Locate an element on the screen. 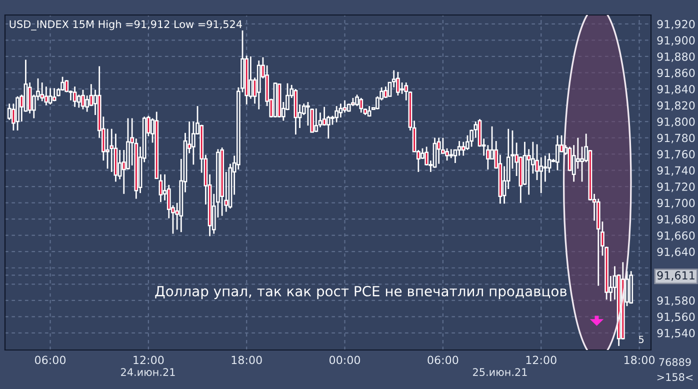 The image size is (698, 389). y-tick-label: 91,680 is located at coordinates (676, 220).